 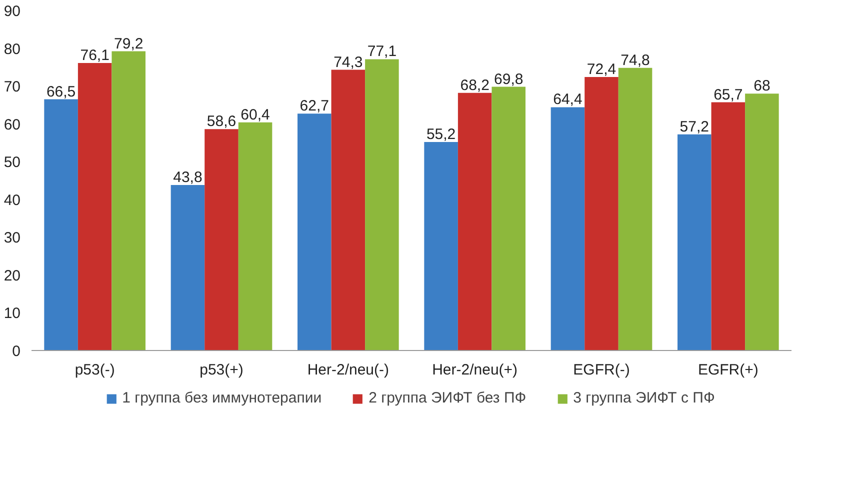 What do you see at coordinates (12, 11) in the screenshot?
I see `y-tick-label: 90` at bounding box center [12, 11].